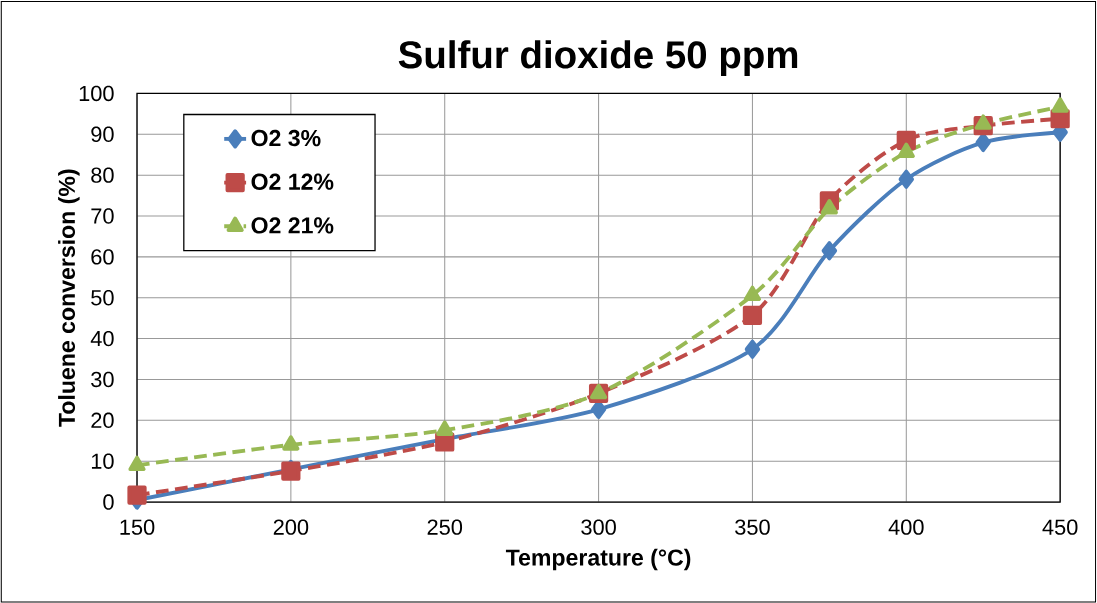 Image resolution: width=1097 pixels, height=603 pixels. Describe the element at coordinates (102, 338) in the screenshot. I see `y-tick-label: 40` at that location.